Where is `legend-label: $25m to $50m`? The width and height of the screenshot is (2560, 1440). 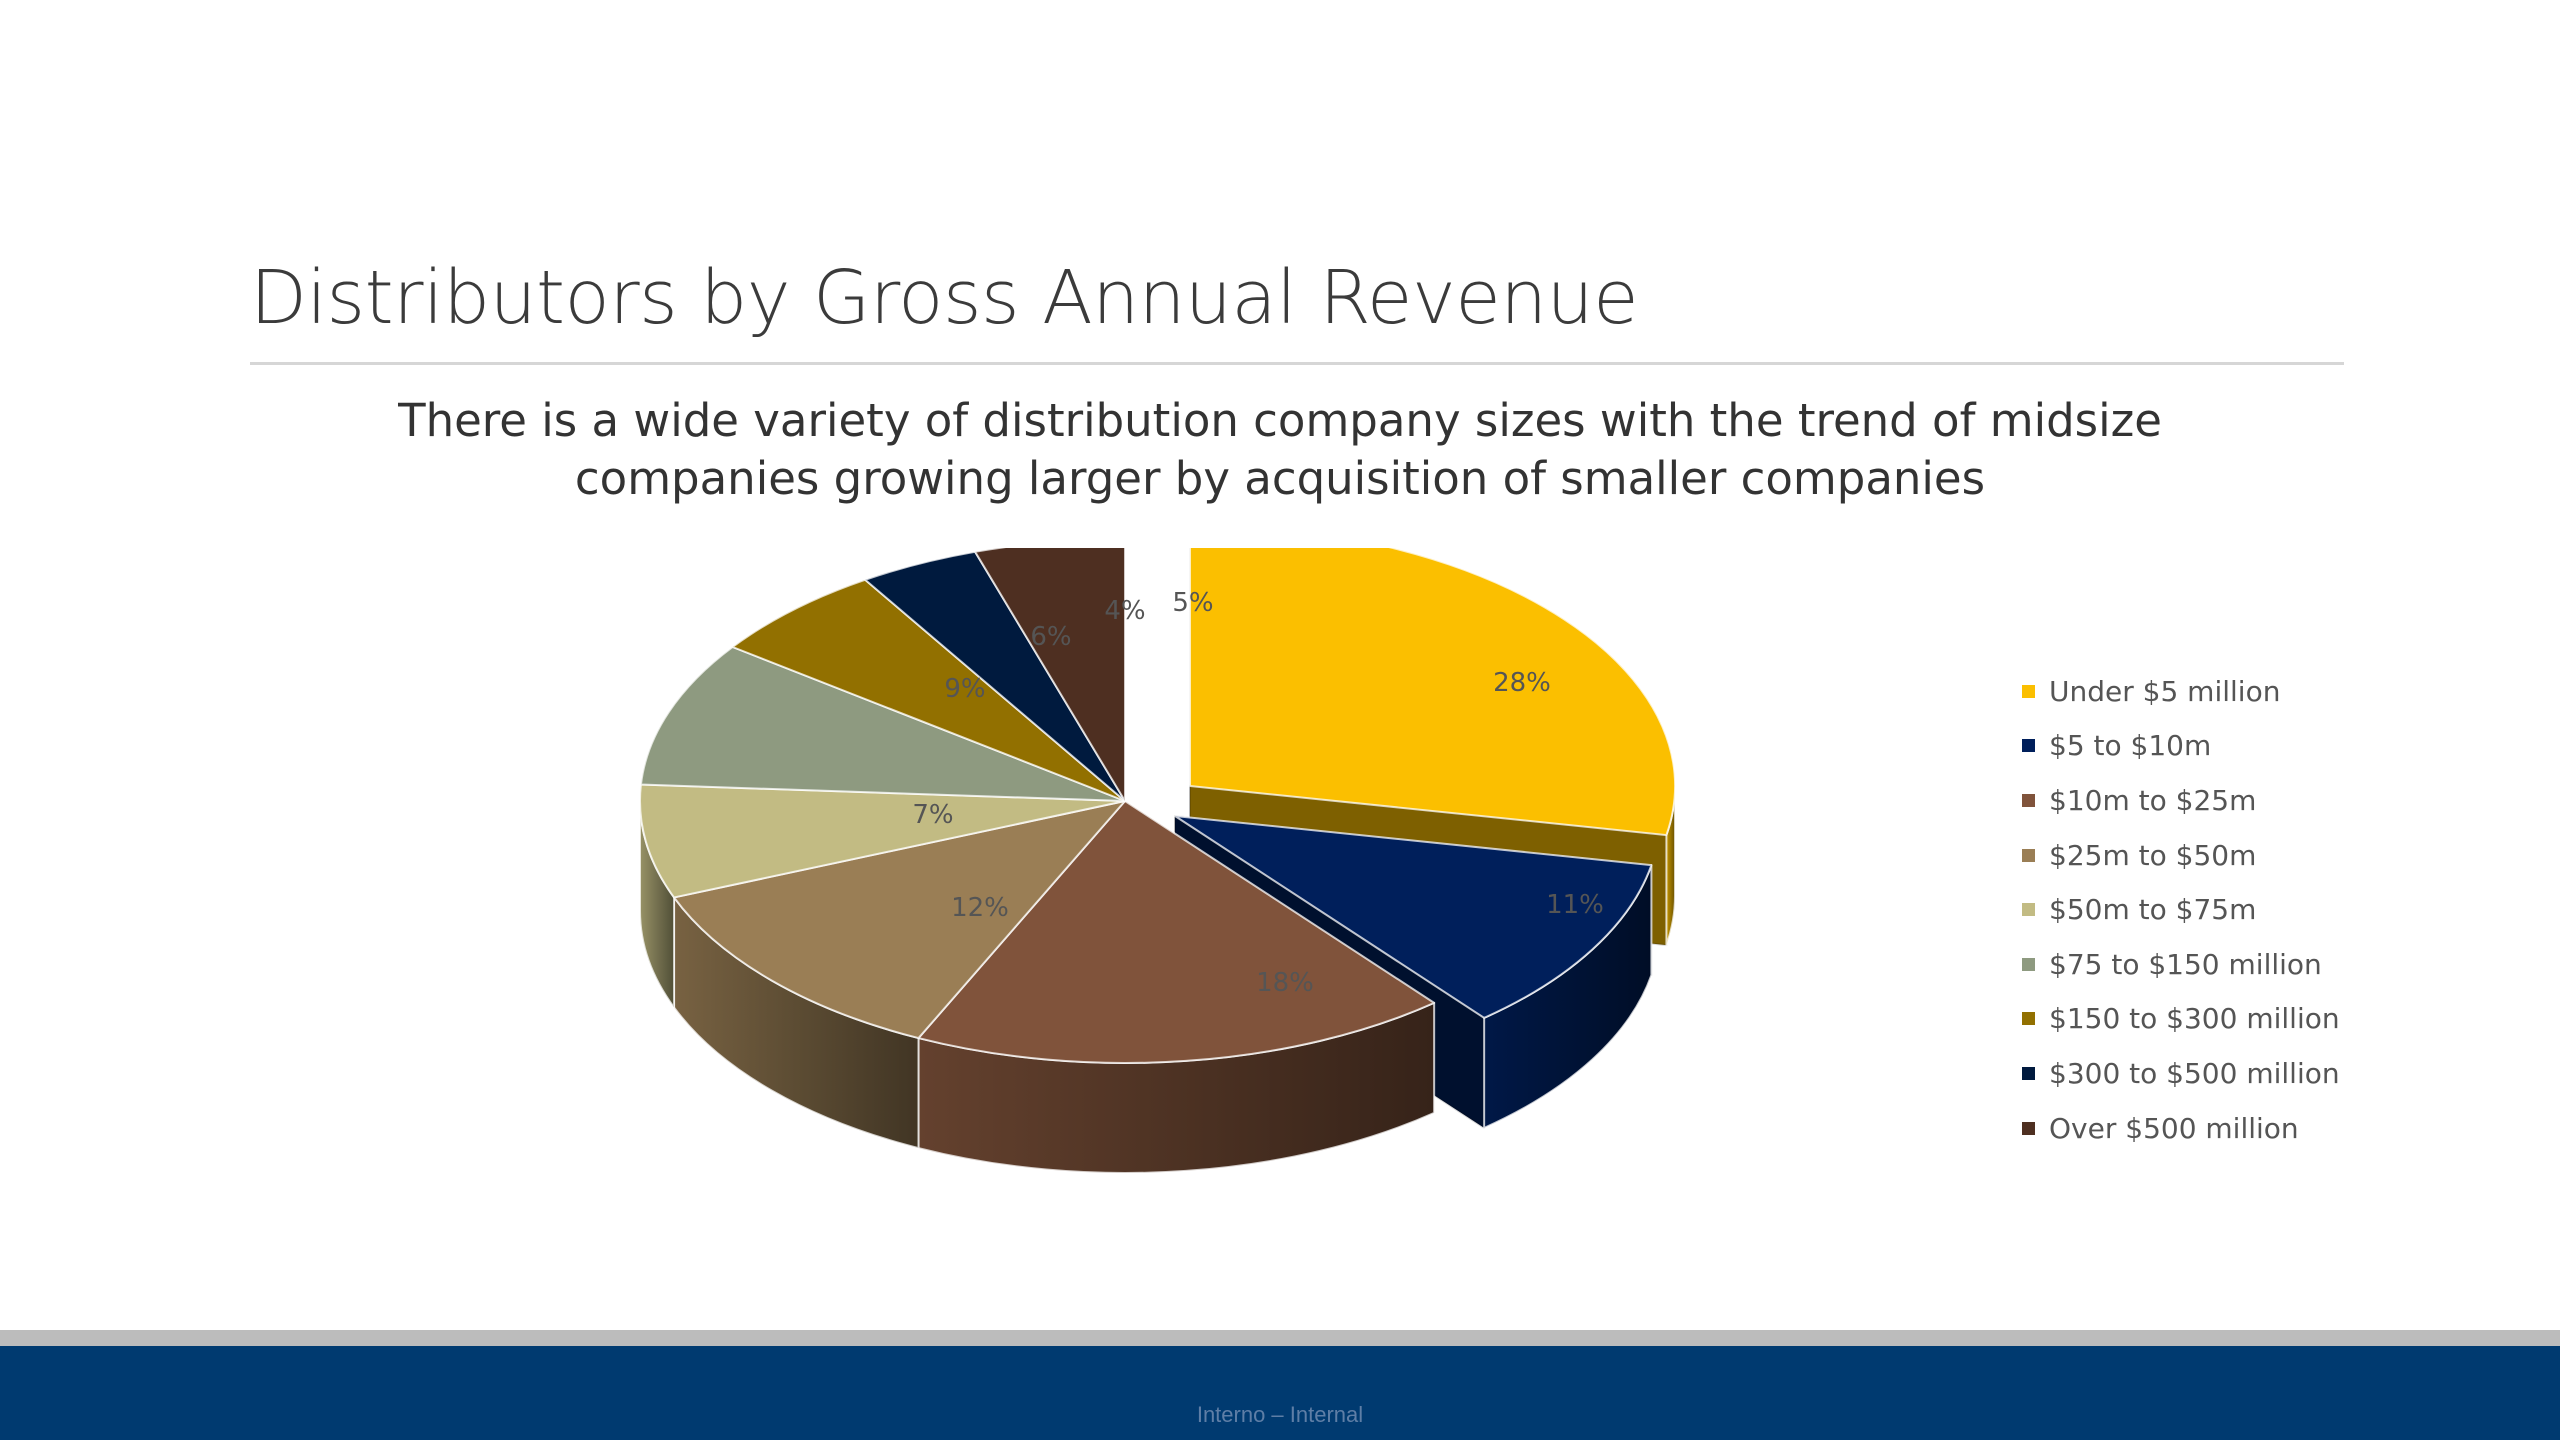
legend-label: $25m to $50m is located at coordinates (2153, 855).